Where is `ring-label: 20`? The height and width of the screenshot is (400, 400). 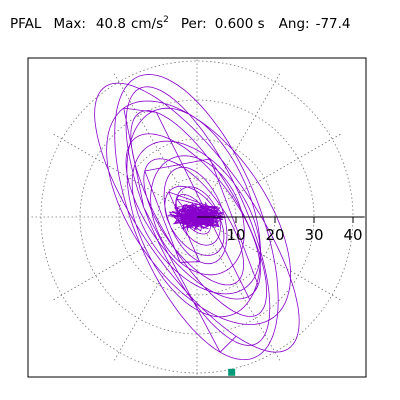
ring-label: 20 is located at coordinates (274, 235).